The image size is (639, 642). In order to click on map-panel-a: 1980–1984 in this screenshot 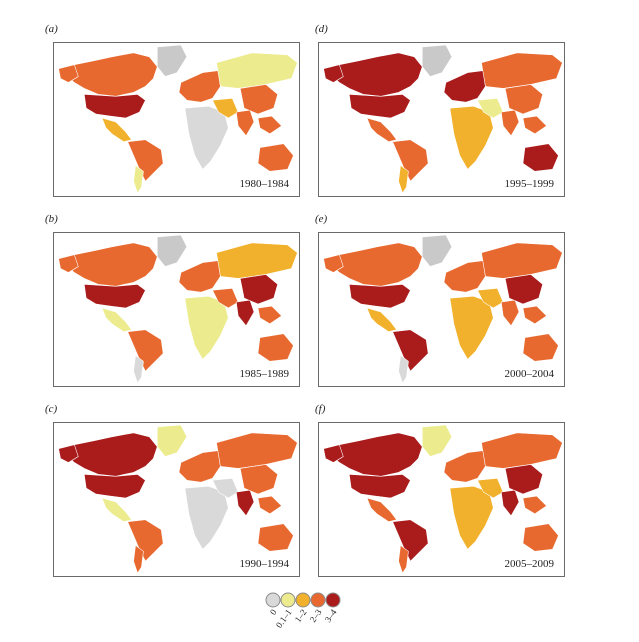, I will do `click(176, 119)`.